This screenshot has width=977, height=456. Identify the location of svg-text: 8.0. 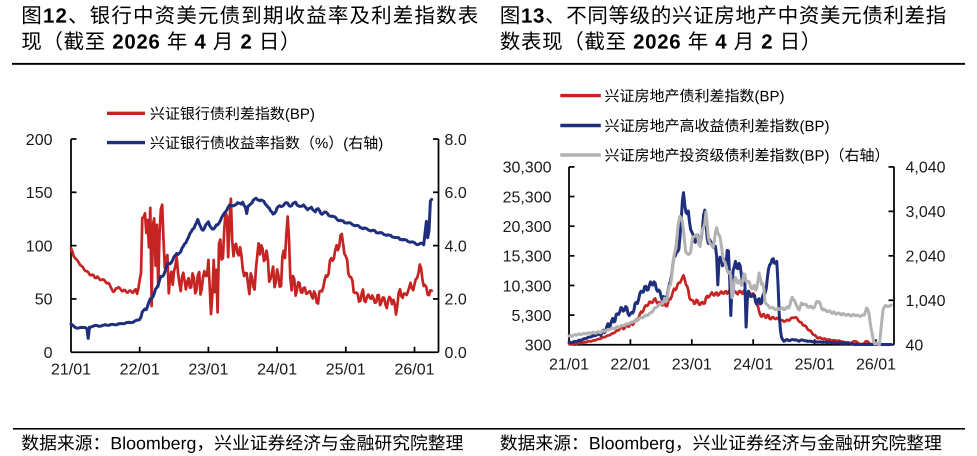
(456, 140).